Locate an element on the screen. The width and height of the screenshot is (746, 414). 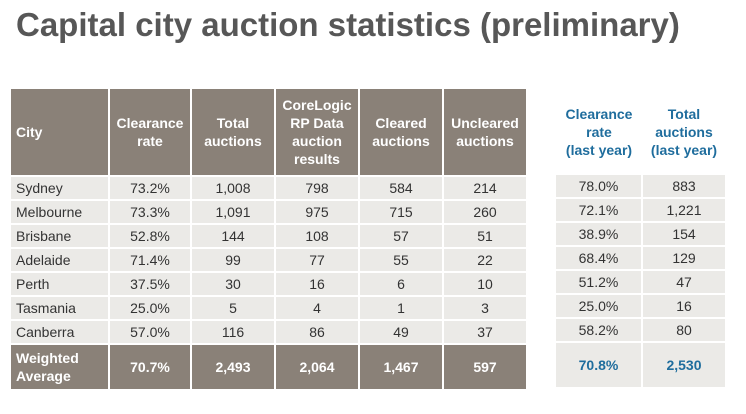
total-auctions-cell: 1,091 is located at coordinates (233, 212).